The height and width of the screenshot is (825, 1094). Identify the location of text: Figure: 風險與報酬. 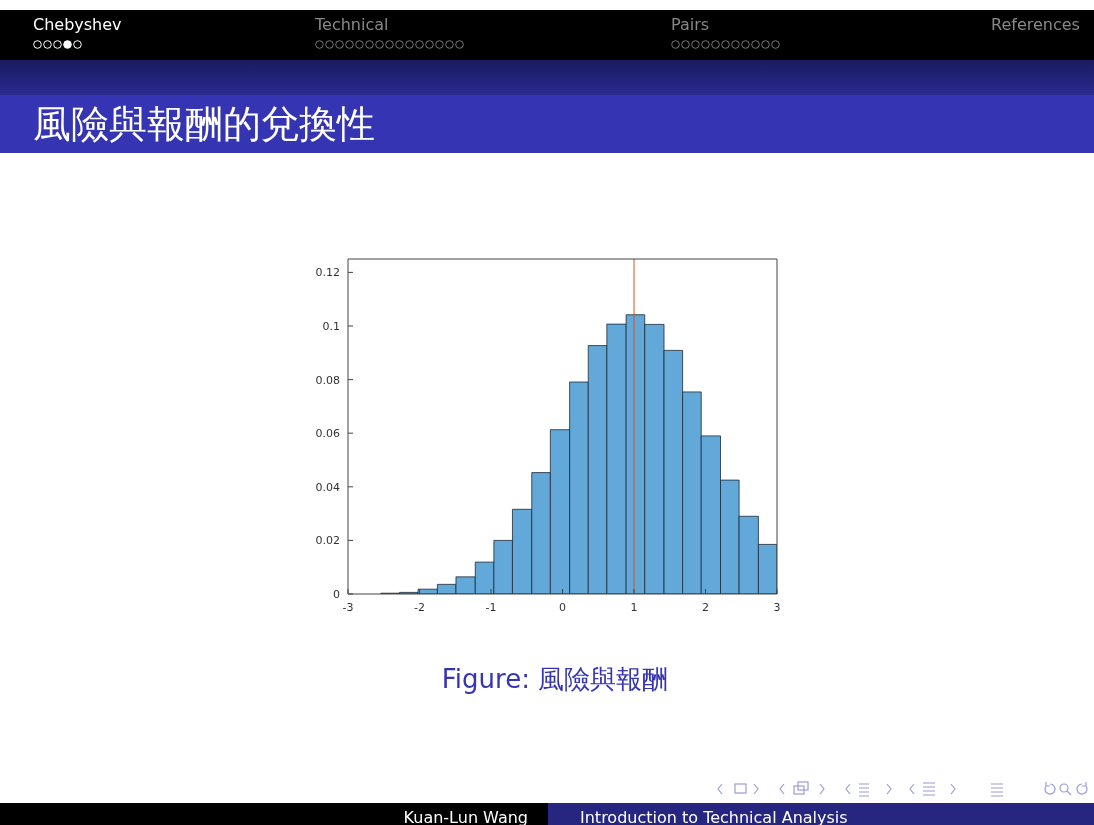
(555, 679).